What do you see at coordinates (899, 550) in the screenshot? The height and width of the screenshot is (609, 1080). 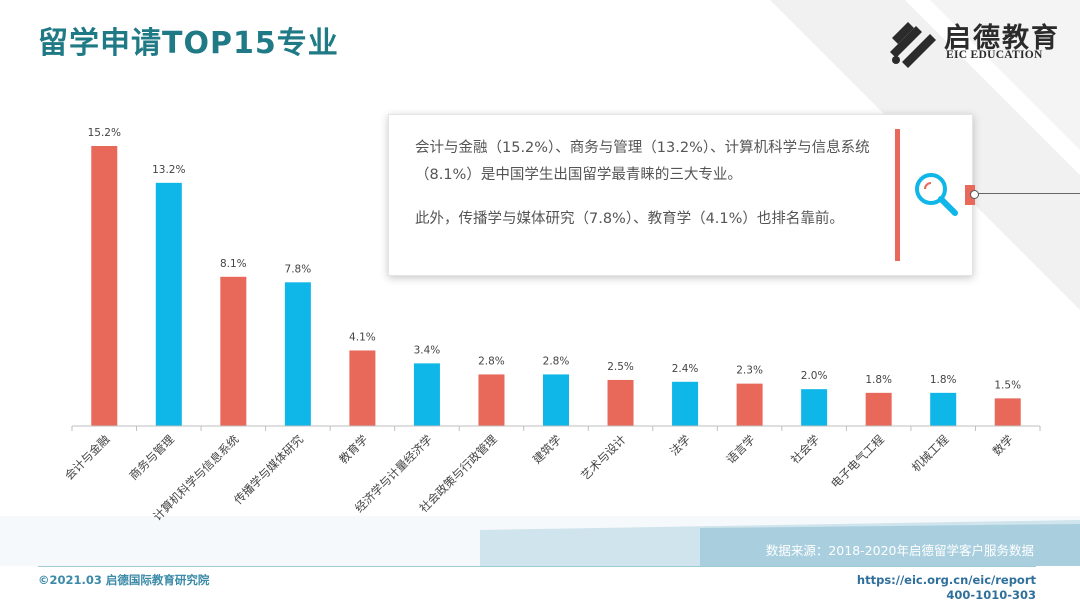 I see `data-source-note: 数据来源：2018-2020年启德留学客户服务数据` at bounding box center [899, 550].